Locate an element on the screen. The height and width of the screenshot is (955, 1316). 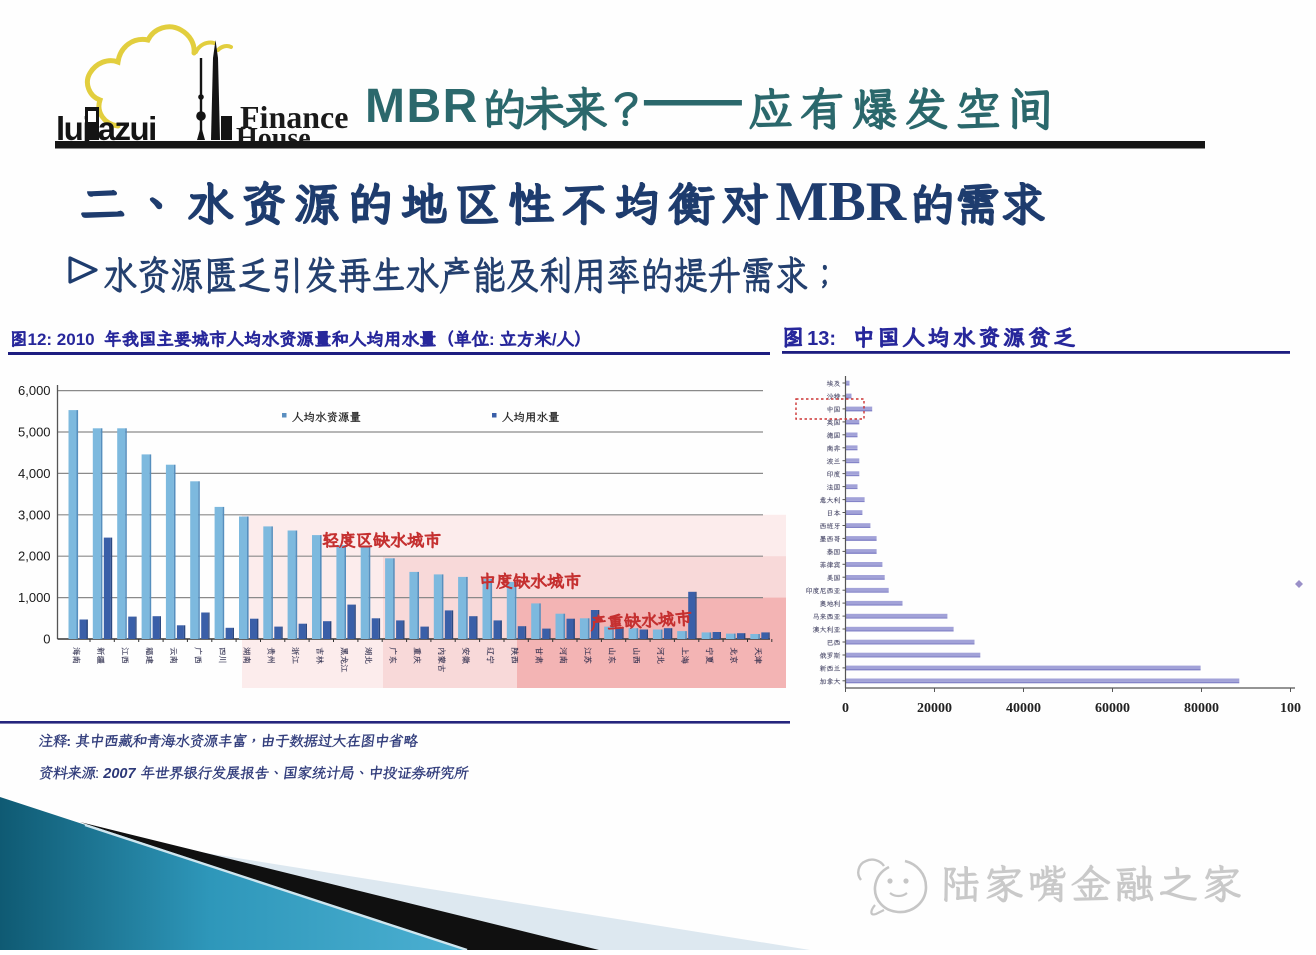
svg-text: 20000 is located at coordinates (934, 708).